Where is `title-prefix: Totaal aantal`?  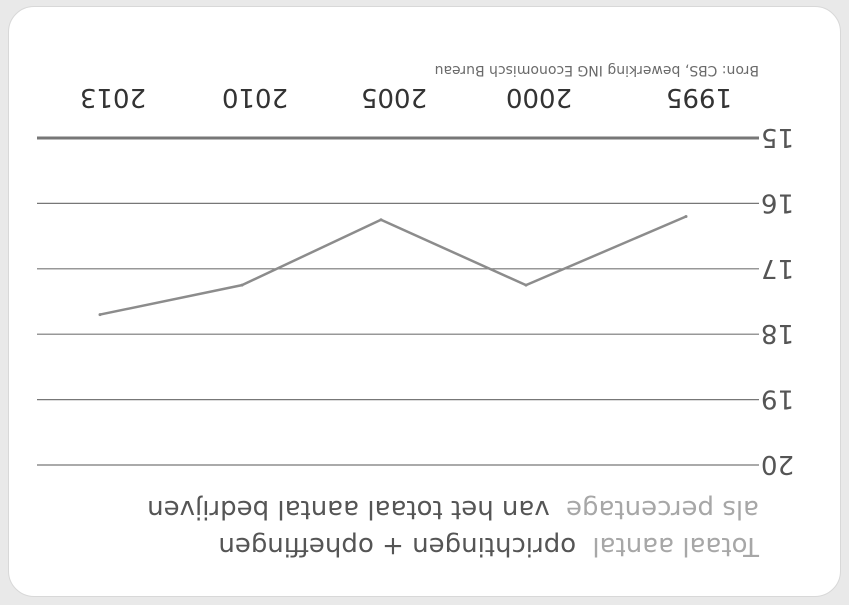
title-prefix: Totaal aantal is located at coordinates (676, 546).